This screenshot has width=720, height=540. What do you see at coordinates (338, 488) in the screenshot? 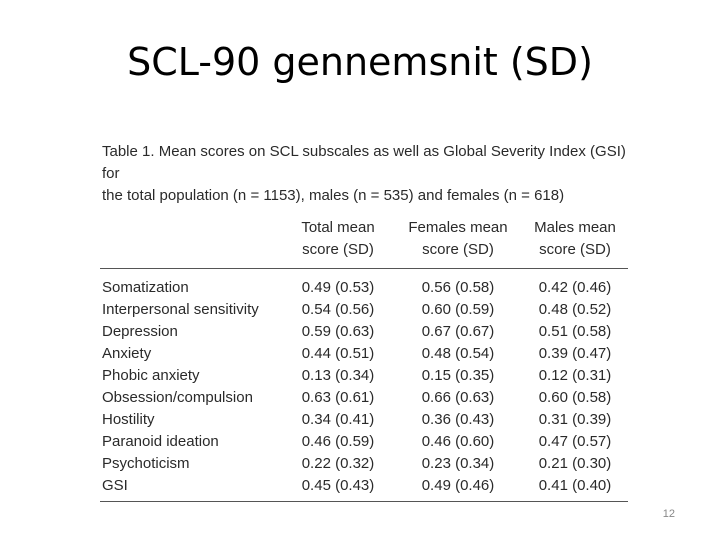
I see `cell-total: 0.45 (0.43)` at bounding box center [338, 488].